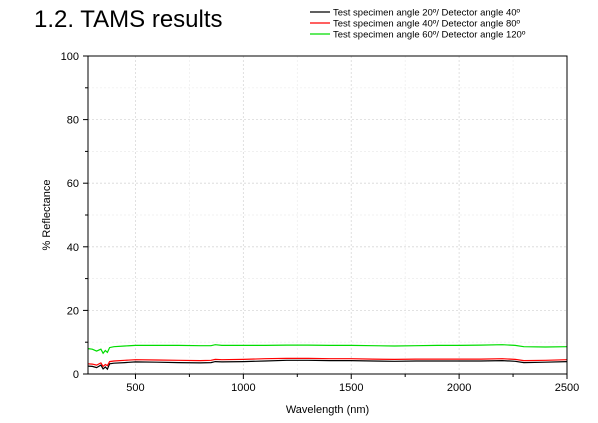 Image resolution: width=598 pixels, height=423 pixels. Describe the element at coordinates (135, 388) in the screenshot. I see `x-tick-label: 500` at that location.